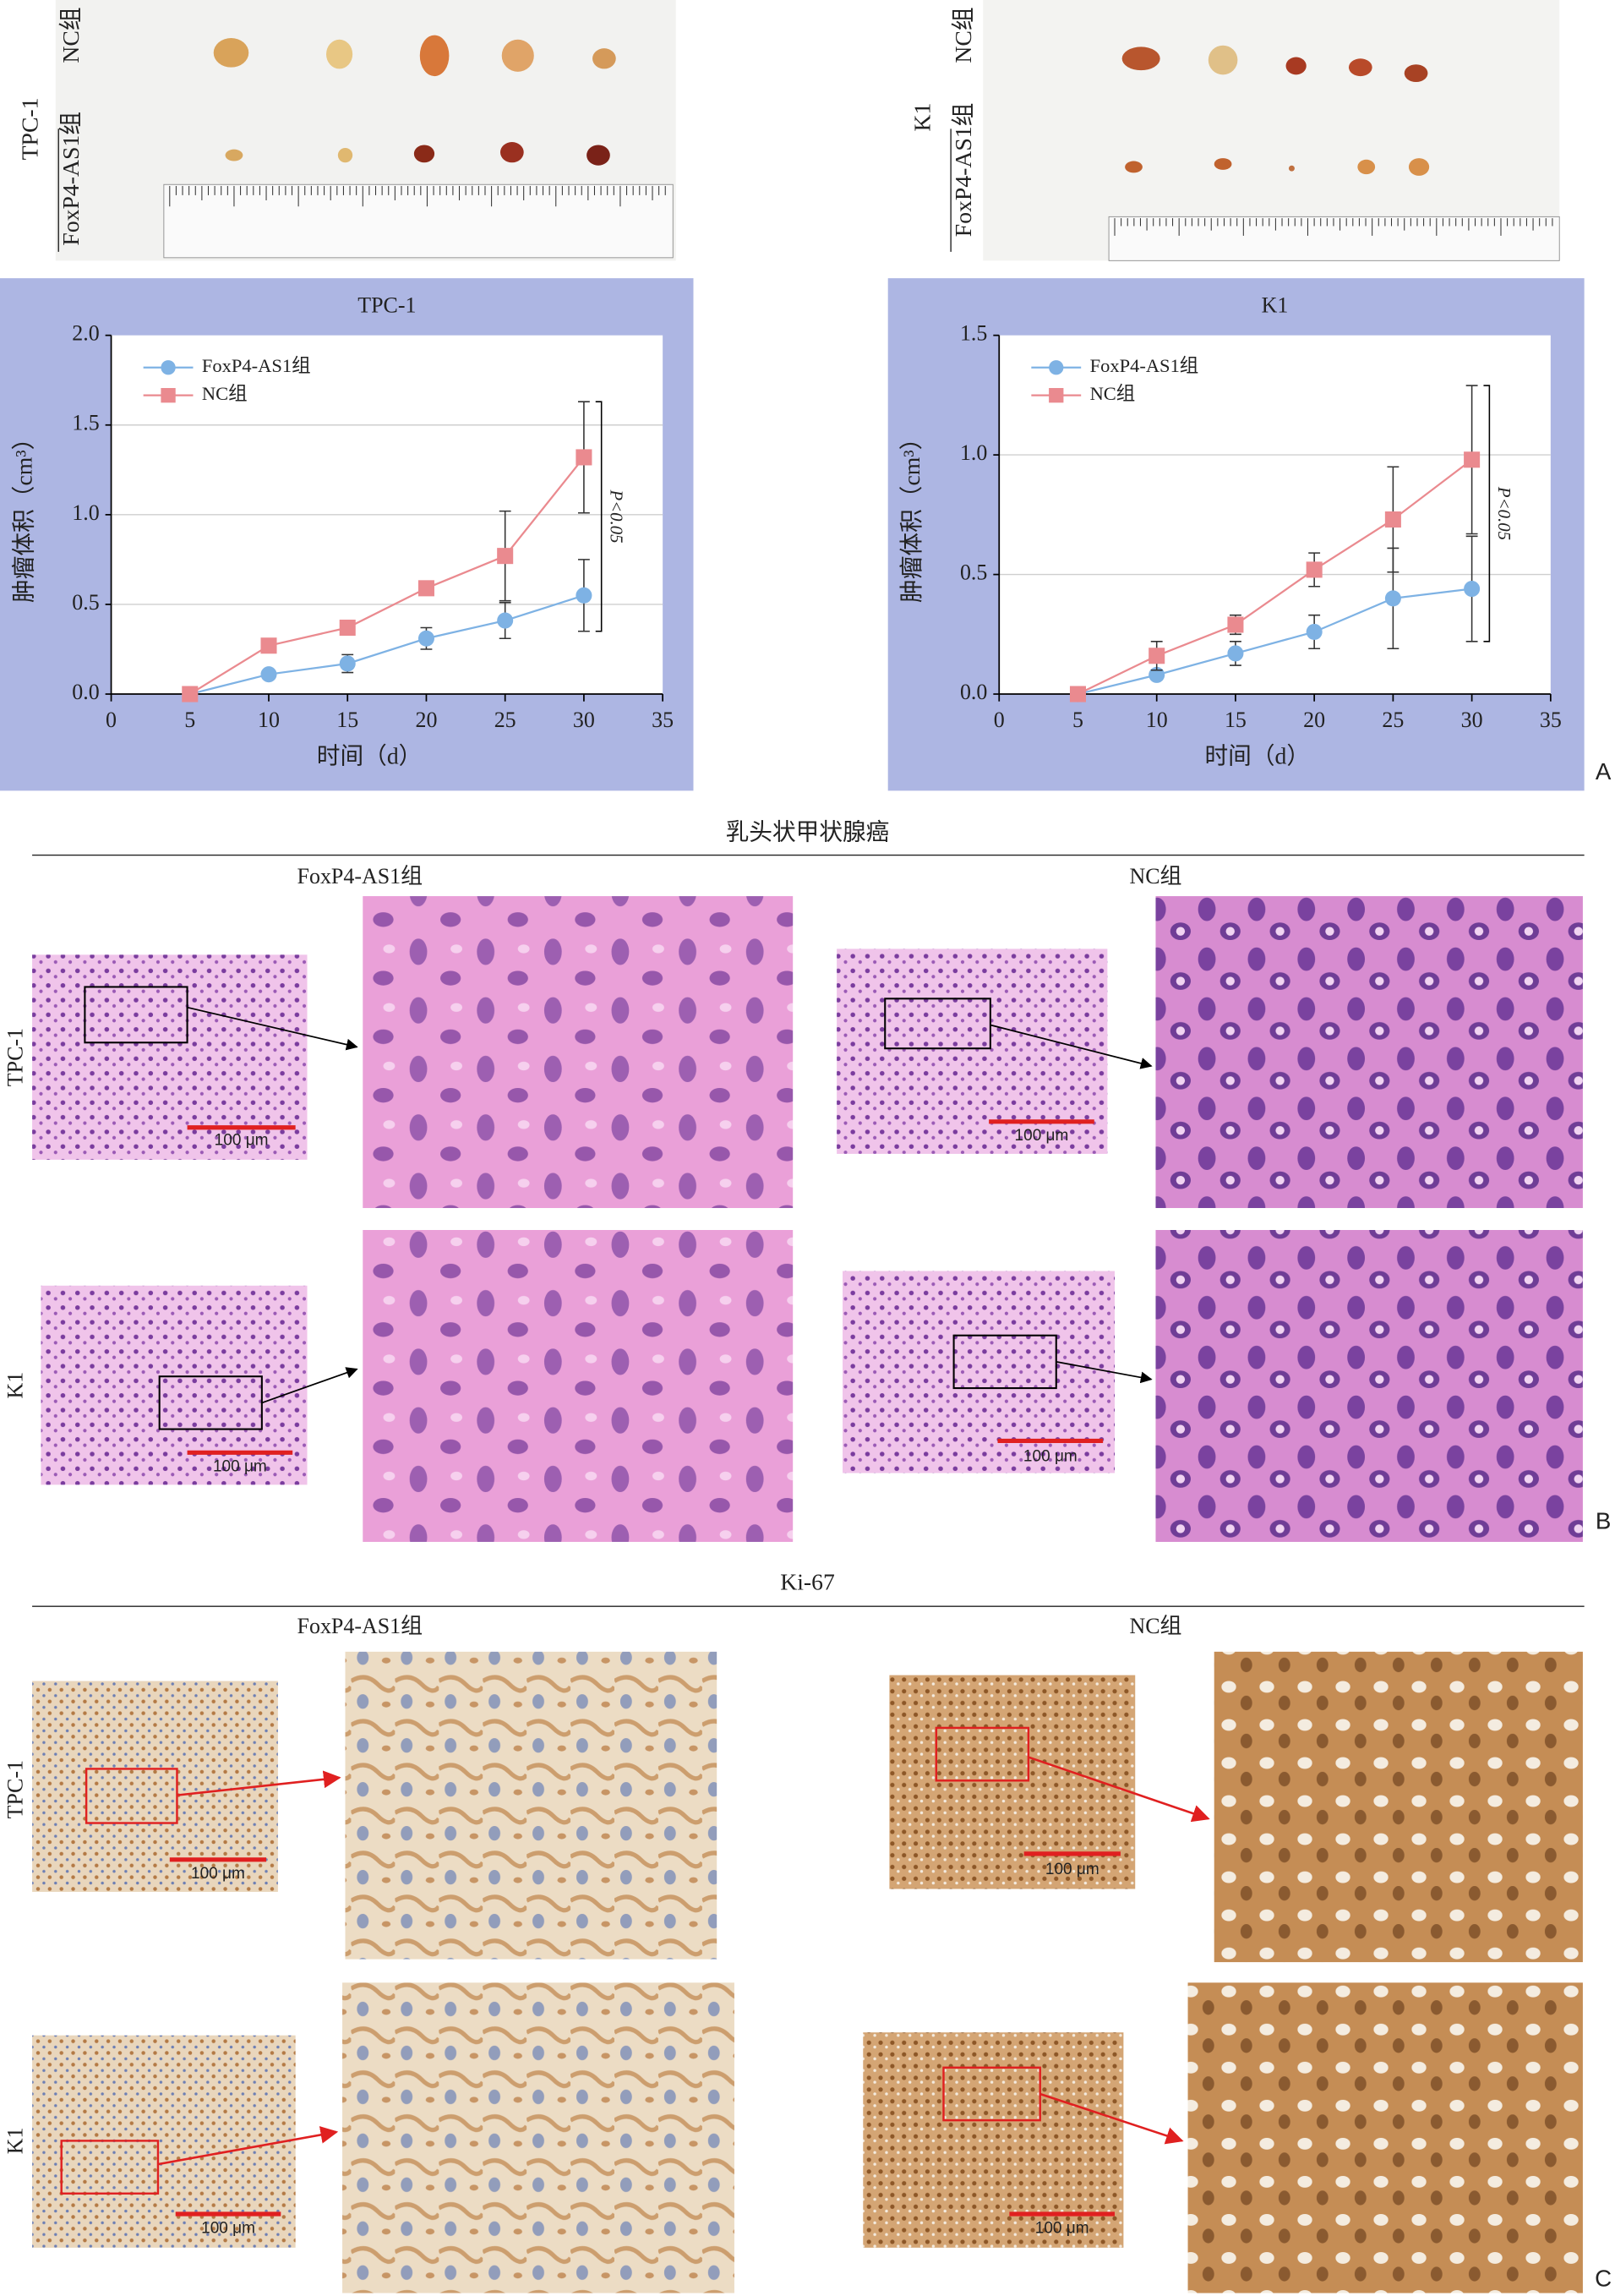  What do you see at coordinates (1603, 1521) in the screenshot?
I see `panel-label: B` at bounding box center [1603, 1521].